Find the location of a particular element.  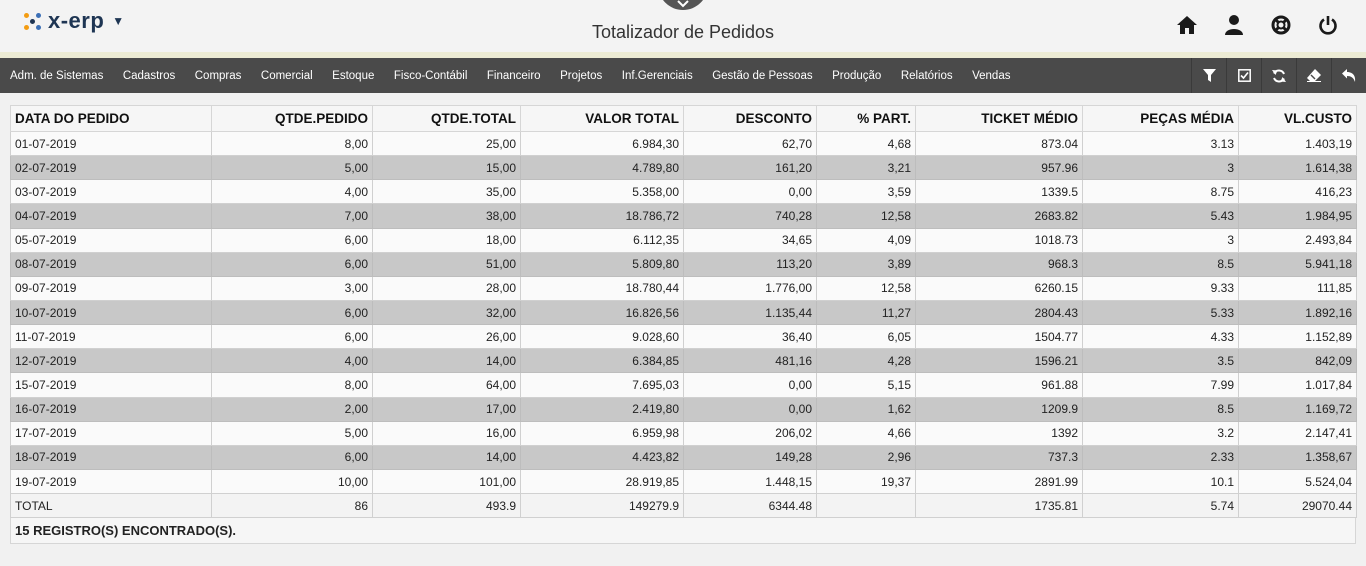

menu-item: Fisco-Contábil is located at coordinates (430, 75).